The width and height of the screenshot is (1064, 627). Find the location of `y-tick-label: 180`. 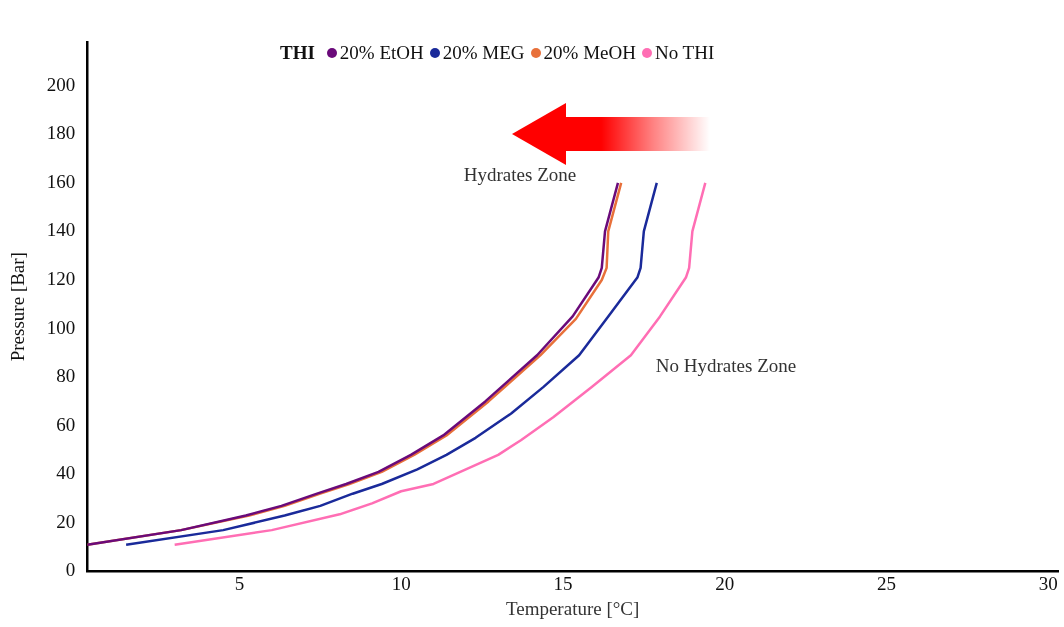

y-tick-label: 180 is located at coordinates (61, 133).